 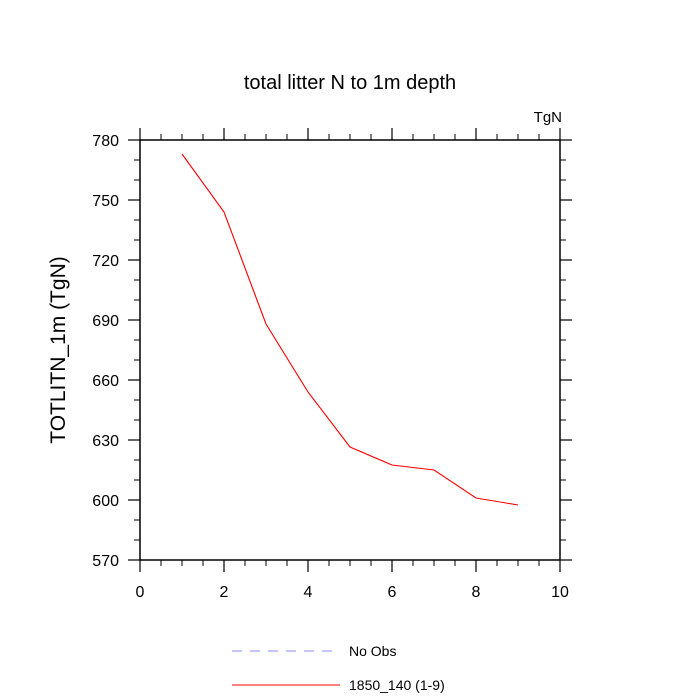 I want to click on x-tick-label: 2, so click(x=224, y=592).